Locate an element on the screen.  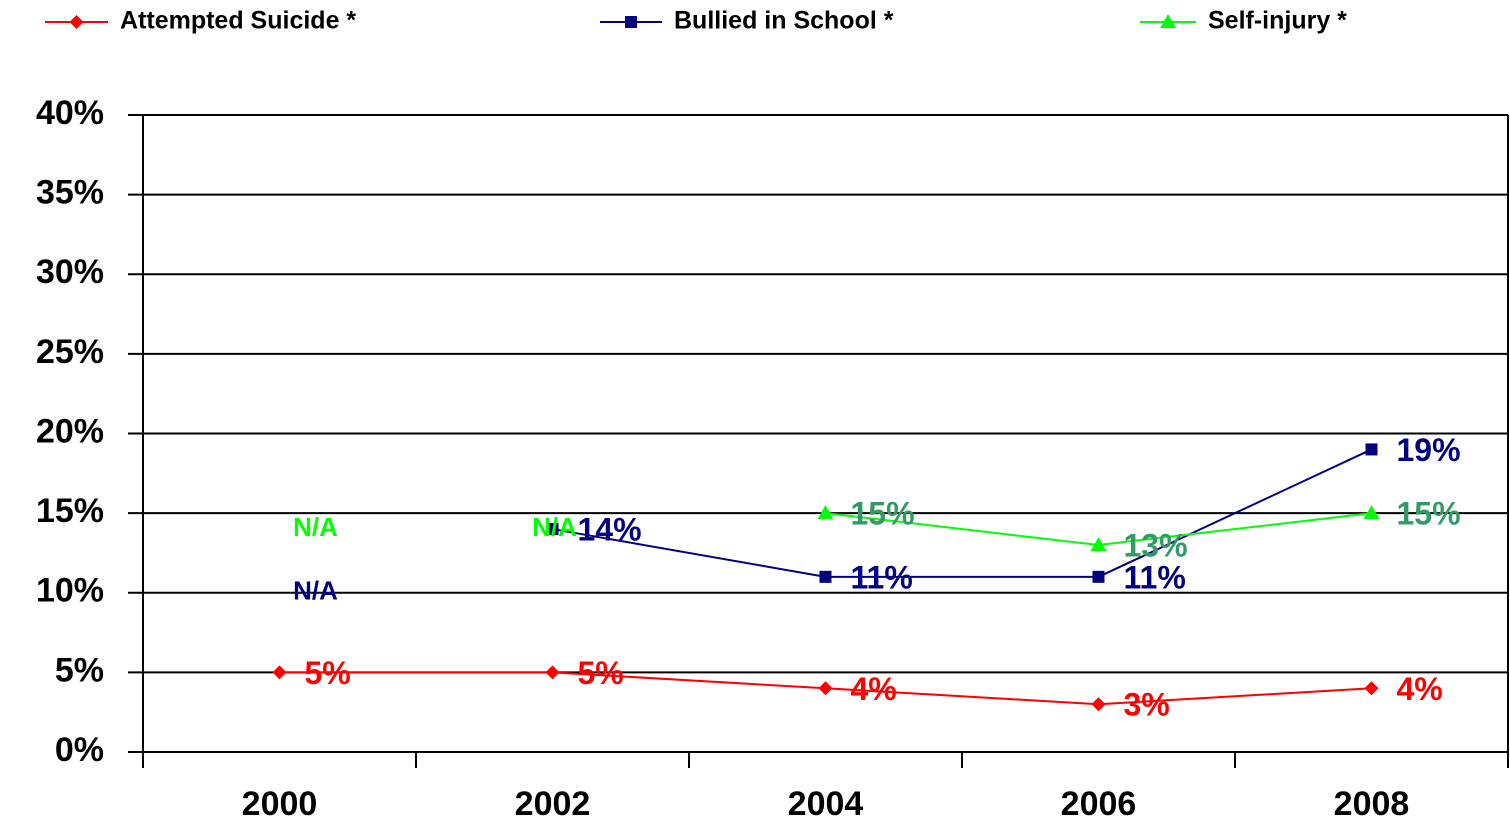
legend-label: Self-injury * is located at coordinates (1277, 21).